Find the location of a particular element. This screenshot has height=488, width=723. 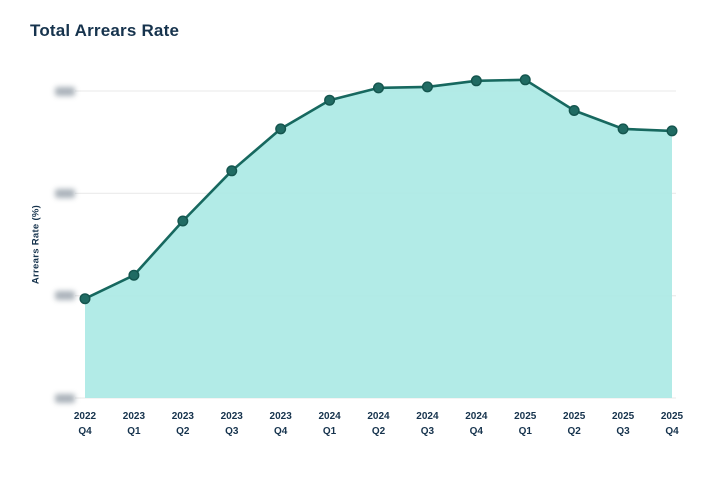

x-axis-label-2025-q4: 2025 Q4 is located at coordinates (672, 424).